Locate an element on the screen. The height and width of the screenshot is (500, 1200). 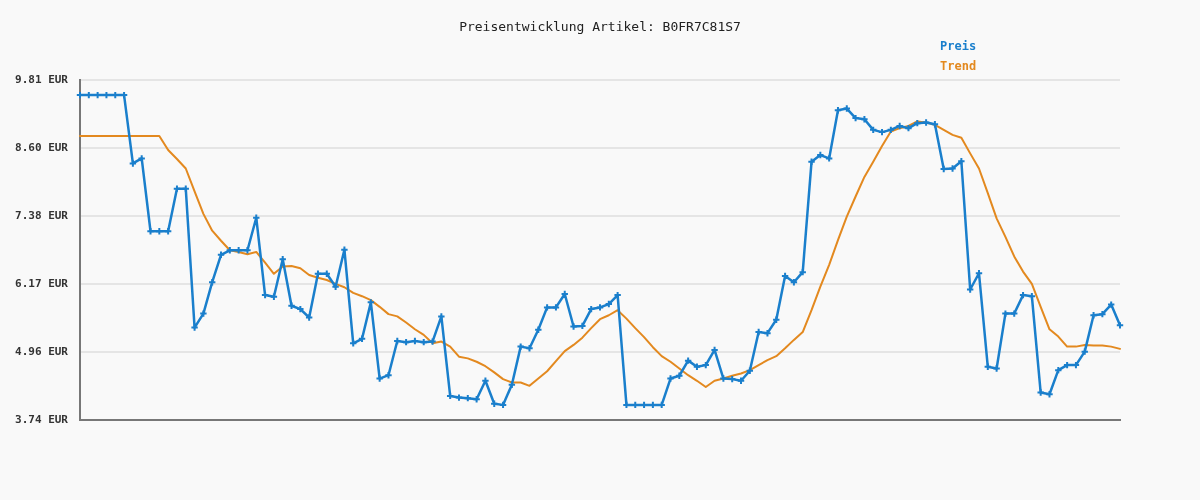
chart-title: Preisentwicklung Artikel: B0FR7C81S7 is located at coordinates (600, 27).